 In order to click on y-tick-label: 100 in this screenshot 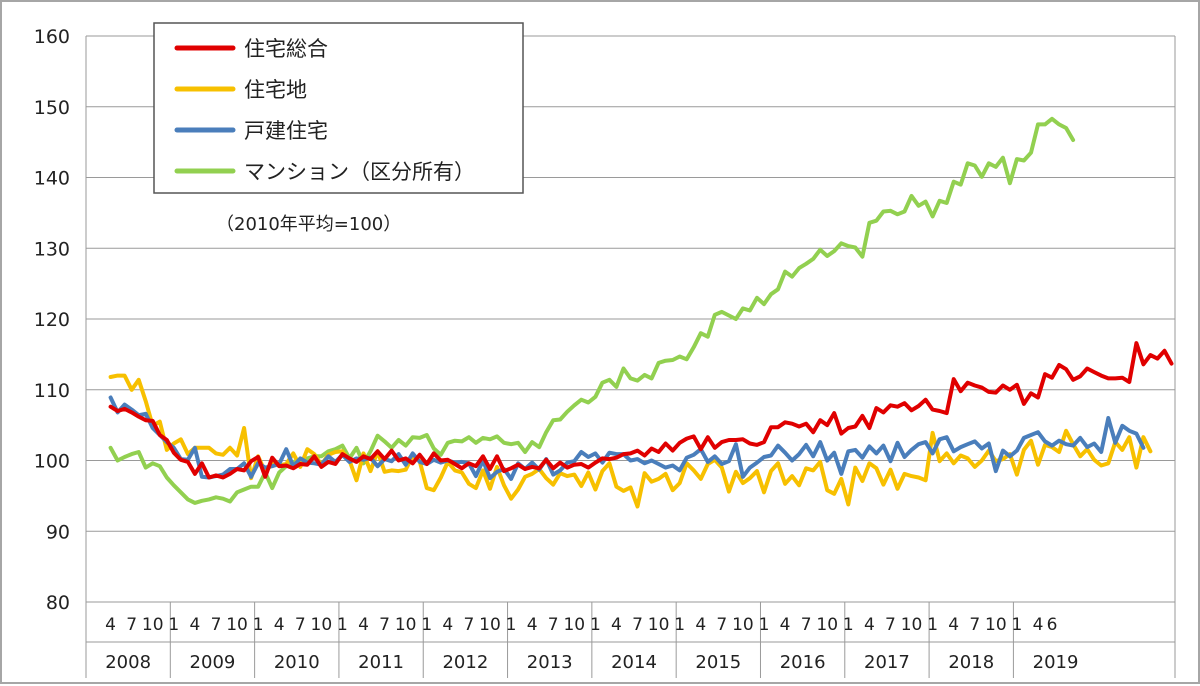, I will do `click(52, 462)`.